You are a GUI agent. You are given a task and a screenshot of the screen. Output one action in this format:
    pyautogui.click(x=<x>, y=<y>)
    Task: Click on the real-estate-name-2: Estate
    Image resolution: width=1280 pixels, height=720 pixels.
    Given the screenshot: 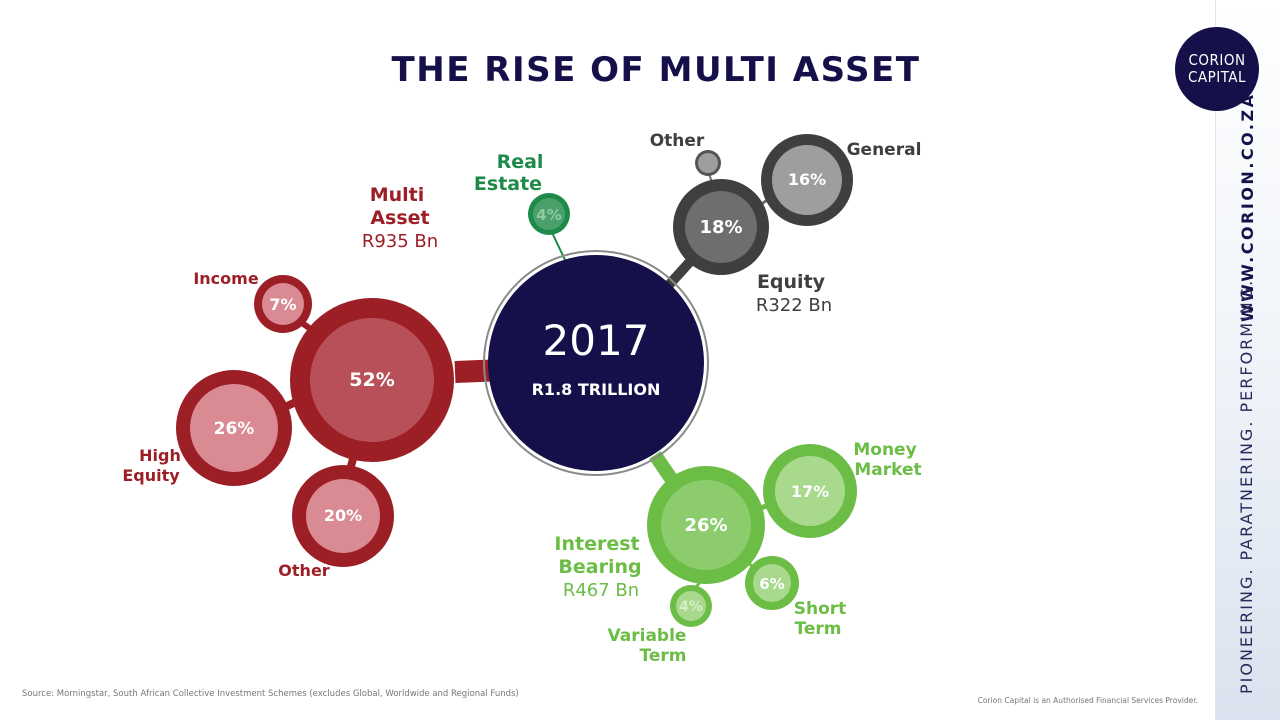 What is the action you would take?
    pyautogui.click(x=508, y=184)
    